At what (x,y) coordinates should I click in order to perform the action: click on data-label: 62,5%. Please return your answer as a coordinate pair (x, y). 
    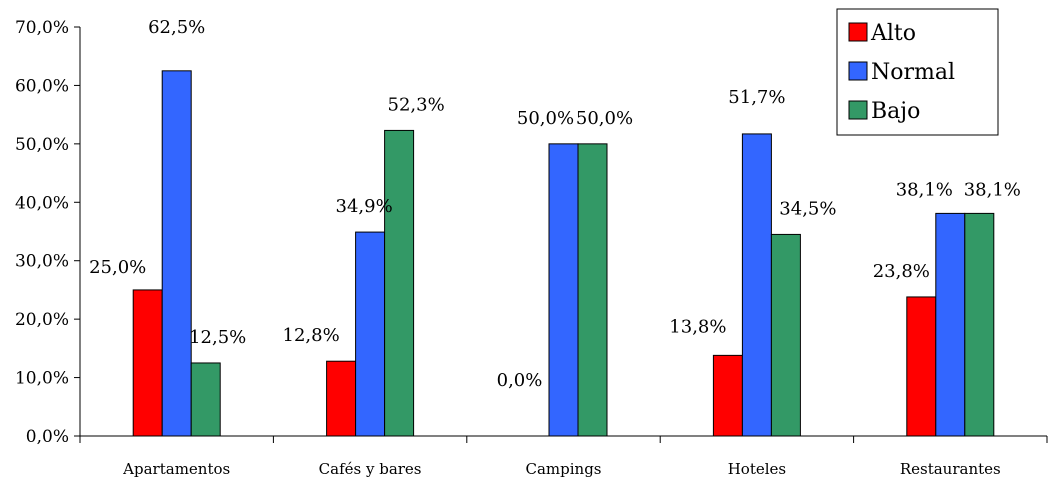
    Looking at the image, I should click on (176, 27).